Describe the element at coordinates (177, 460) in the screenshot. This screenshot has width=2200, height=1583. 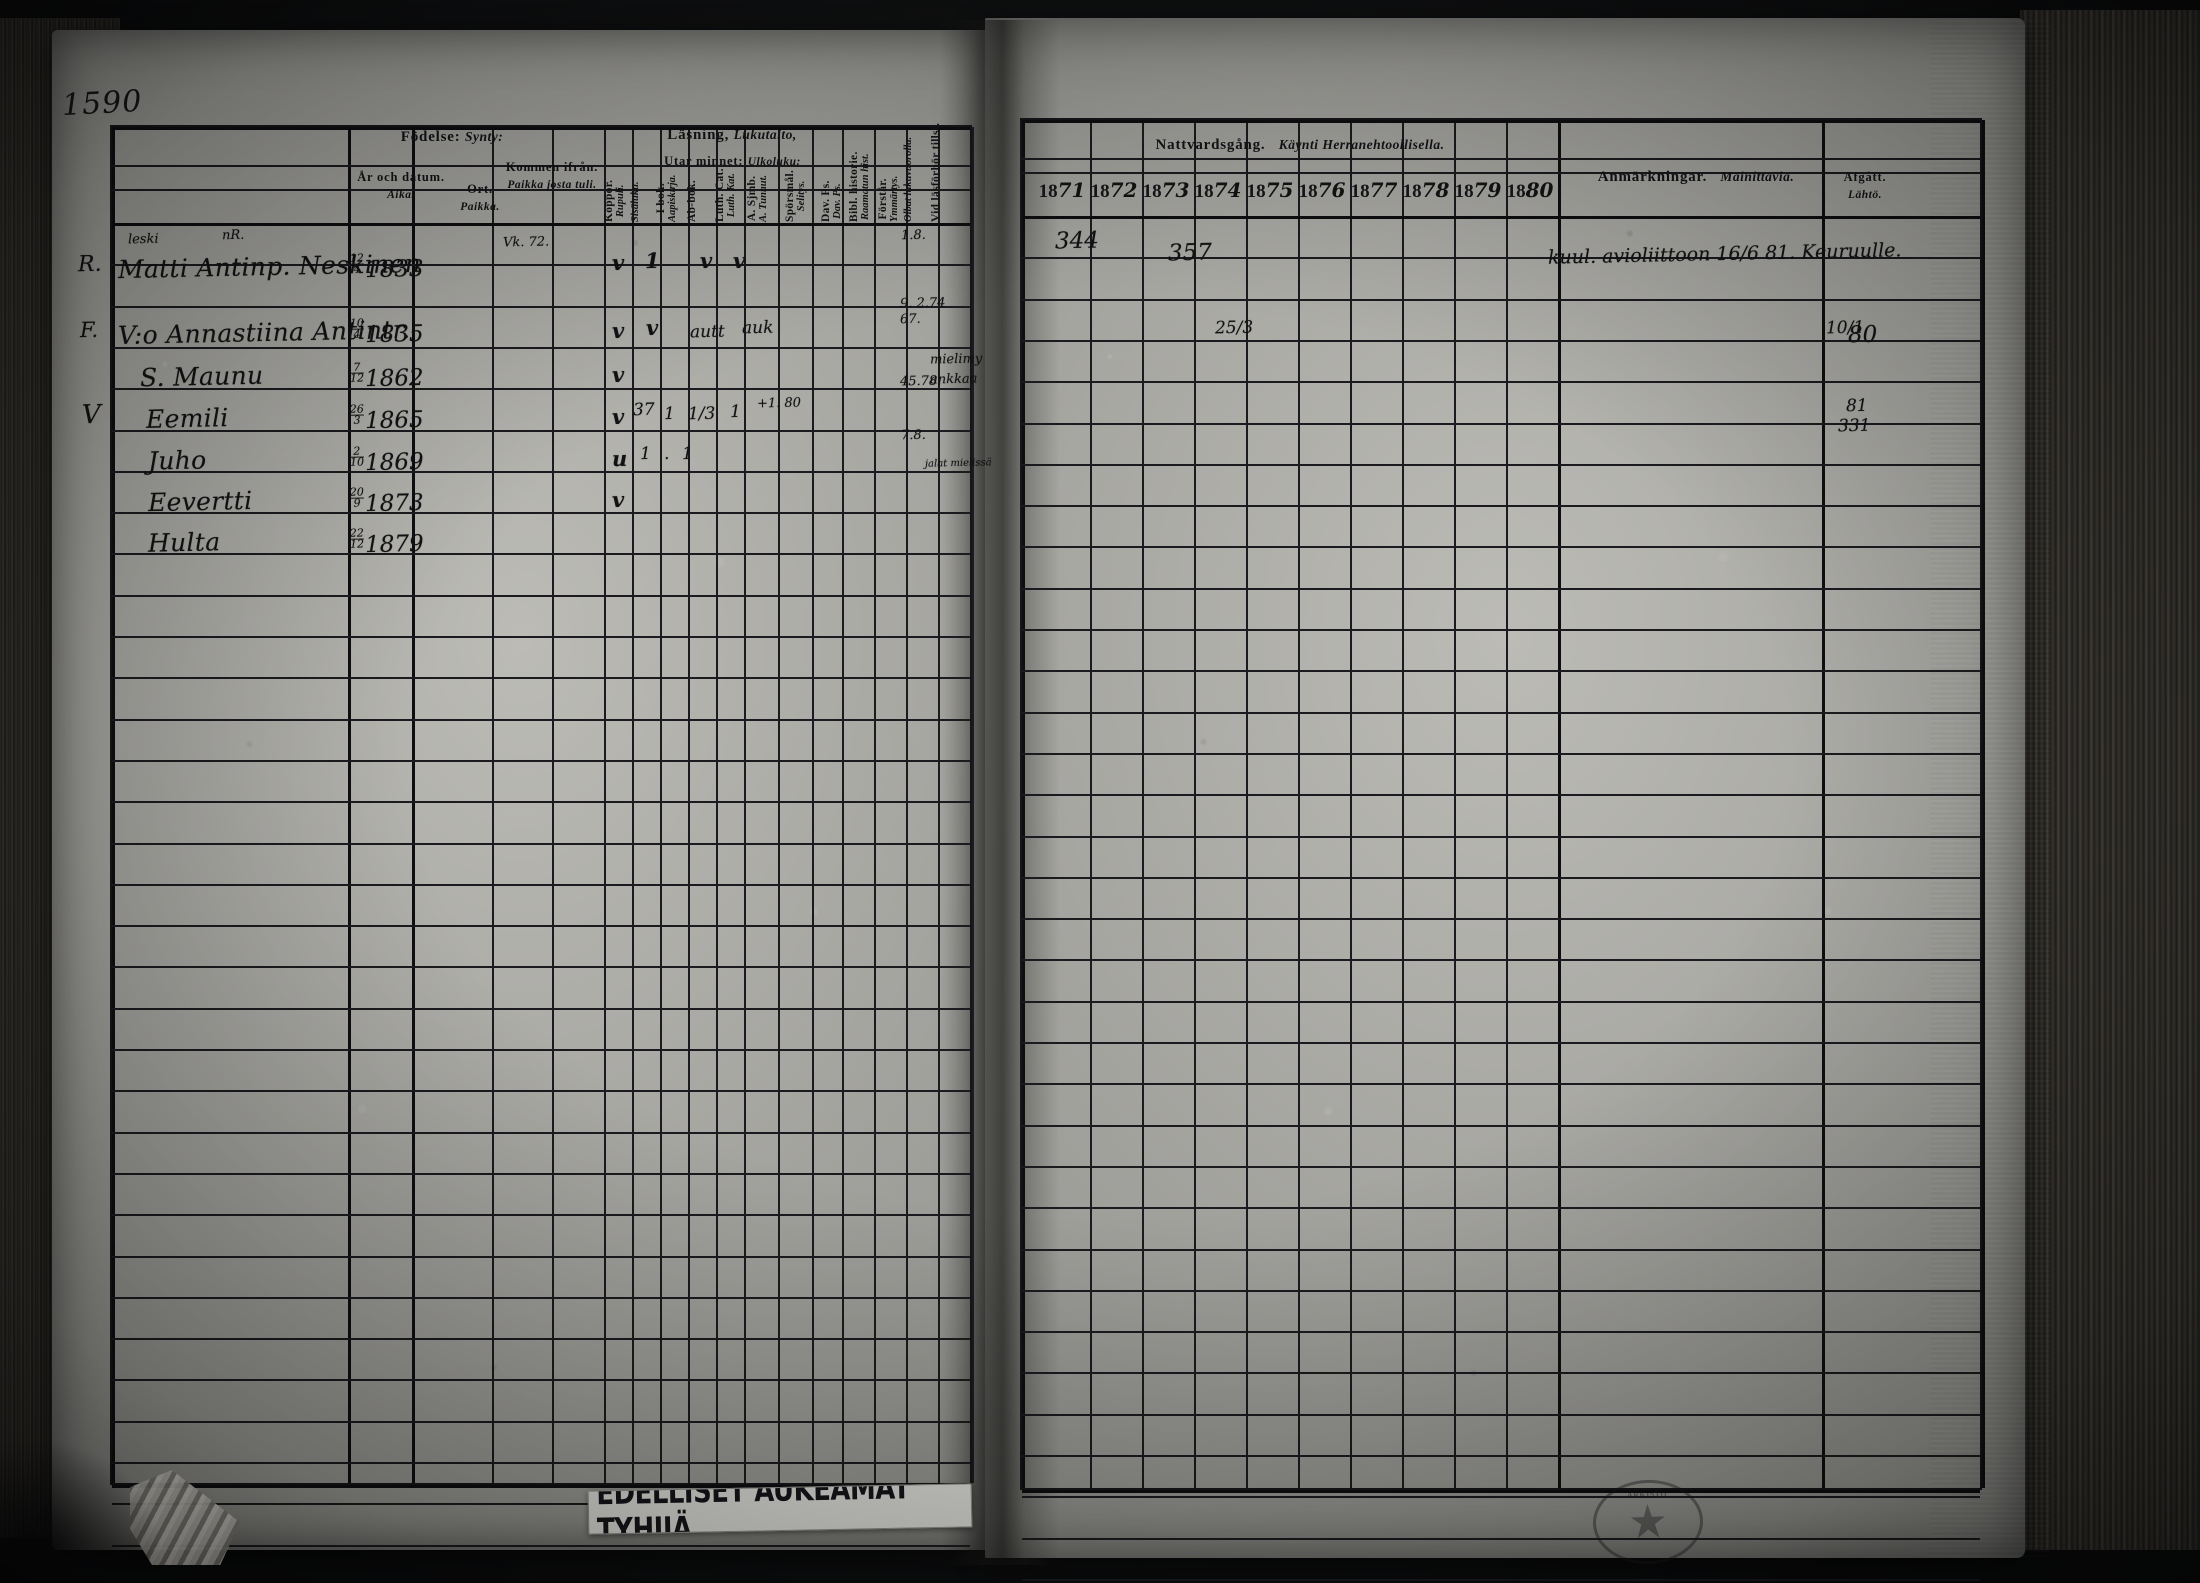
I see `entry-5-name: Juho` at that location.